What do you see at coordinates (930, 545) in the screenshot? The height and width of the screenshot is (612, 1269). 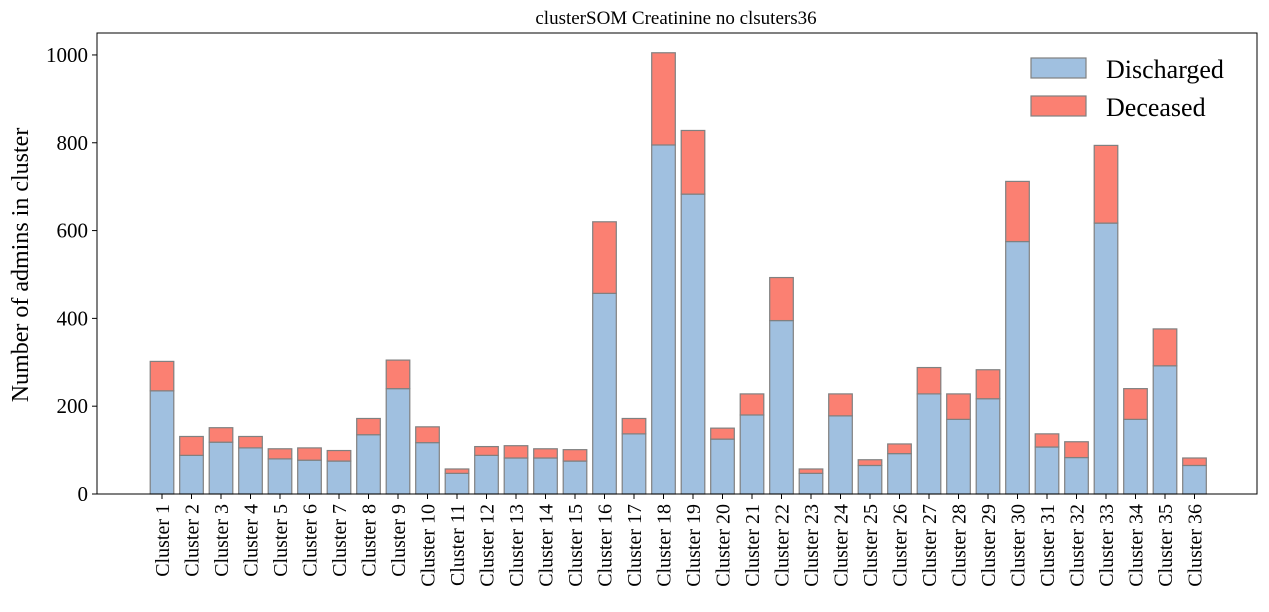 I see `x-tick-label: Cluster 27` at bounding box center [930, 545].